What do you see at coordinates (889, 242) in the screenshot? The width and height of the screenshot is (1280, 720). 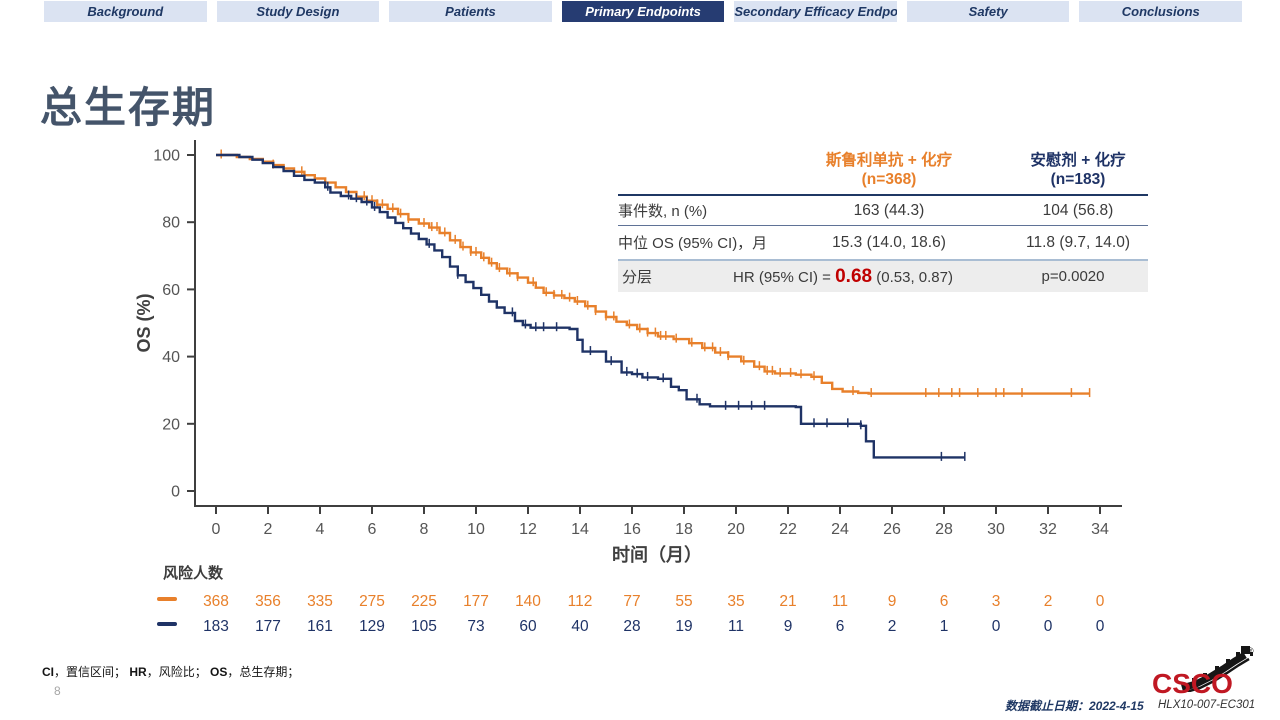 I see `median-os-arm1: 15.3 (14.0, 18.6)` at bounding box center [889, 242].